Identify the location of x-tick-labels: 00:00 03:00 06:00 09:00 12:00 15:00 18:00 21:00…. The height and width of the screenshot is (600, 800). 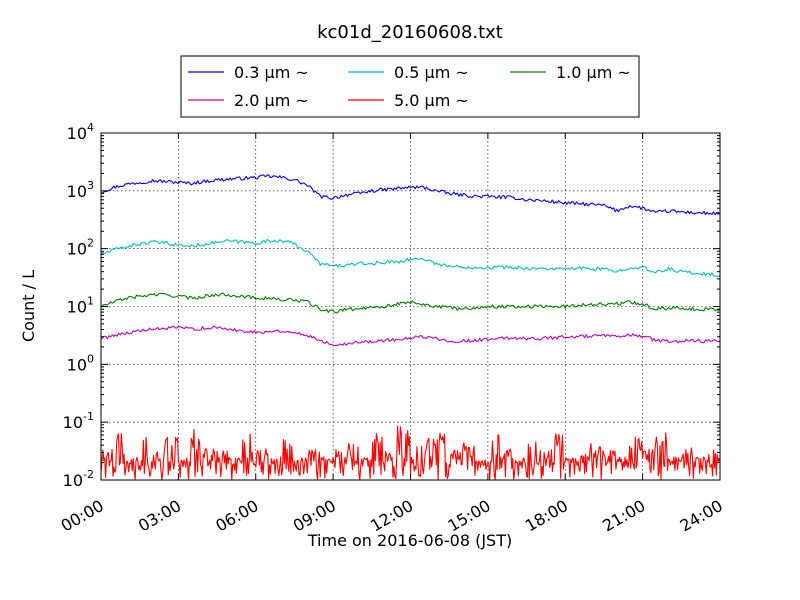
(392, 516).